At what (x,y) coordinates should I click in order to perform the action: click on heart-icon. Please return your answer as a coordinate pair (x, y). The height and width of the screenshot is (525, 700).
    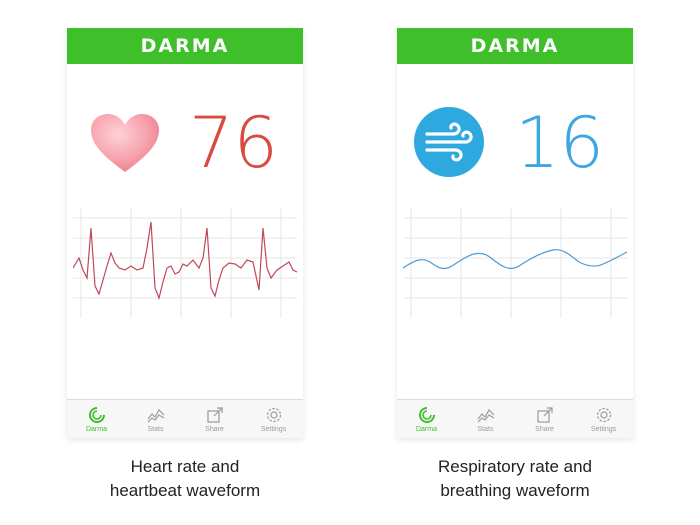
    Looking at the image, I should click on (125, 143).